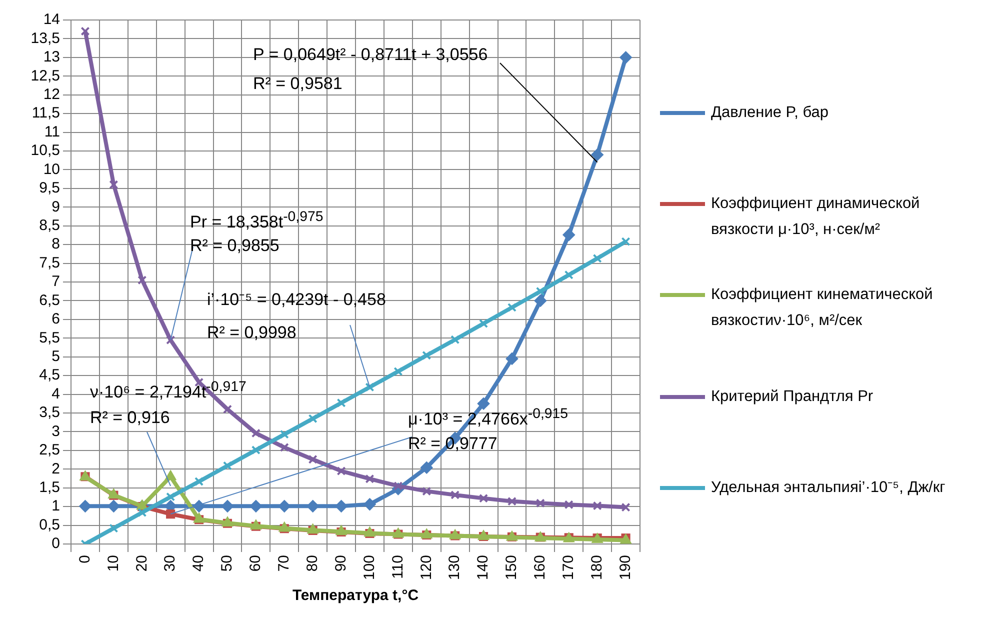 The height and width of the screenshot is (617, 994). Describe the element at coordinates (45, 38) in the screenshot. I see `y-tick-label: 13,5` at that location.